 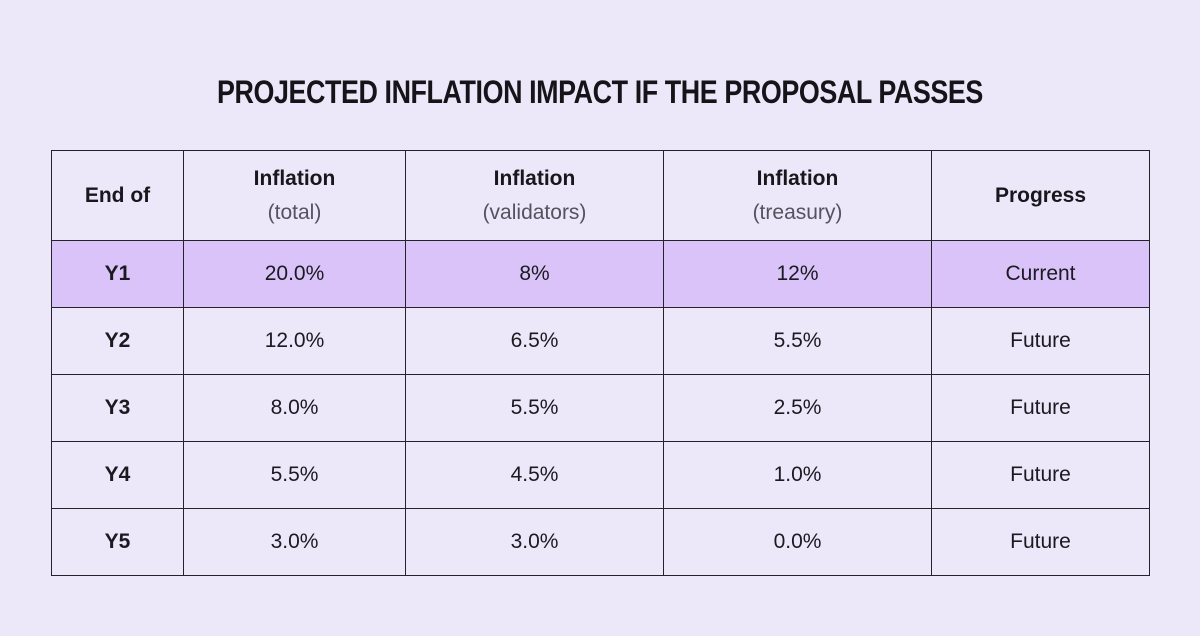 I want to click on treasury-cell: 1.0%, so click(x=797, y=475).